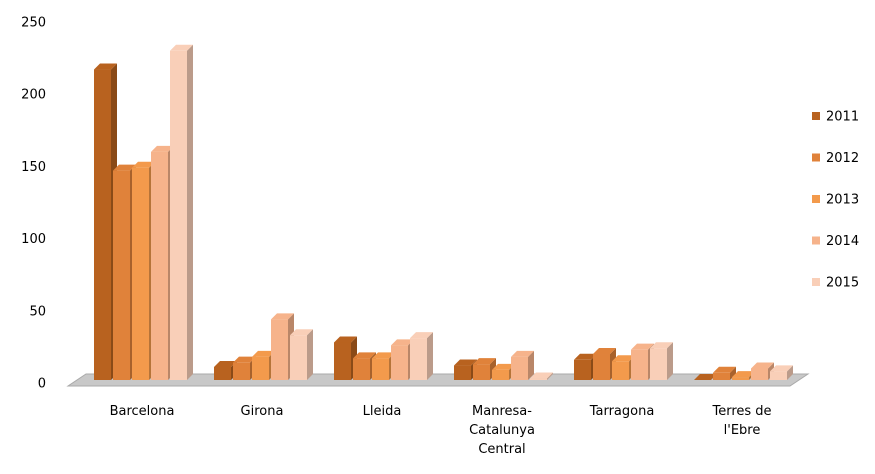 The width and height of the screenshot is (875, 474). I want to click on x-tick-label: Tarragona, so click(622, 411).